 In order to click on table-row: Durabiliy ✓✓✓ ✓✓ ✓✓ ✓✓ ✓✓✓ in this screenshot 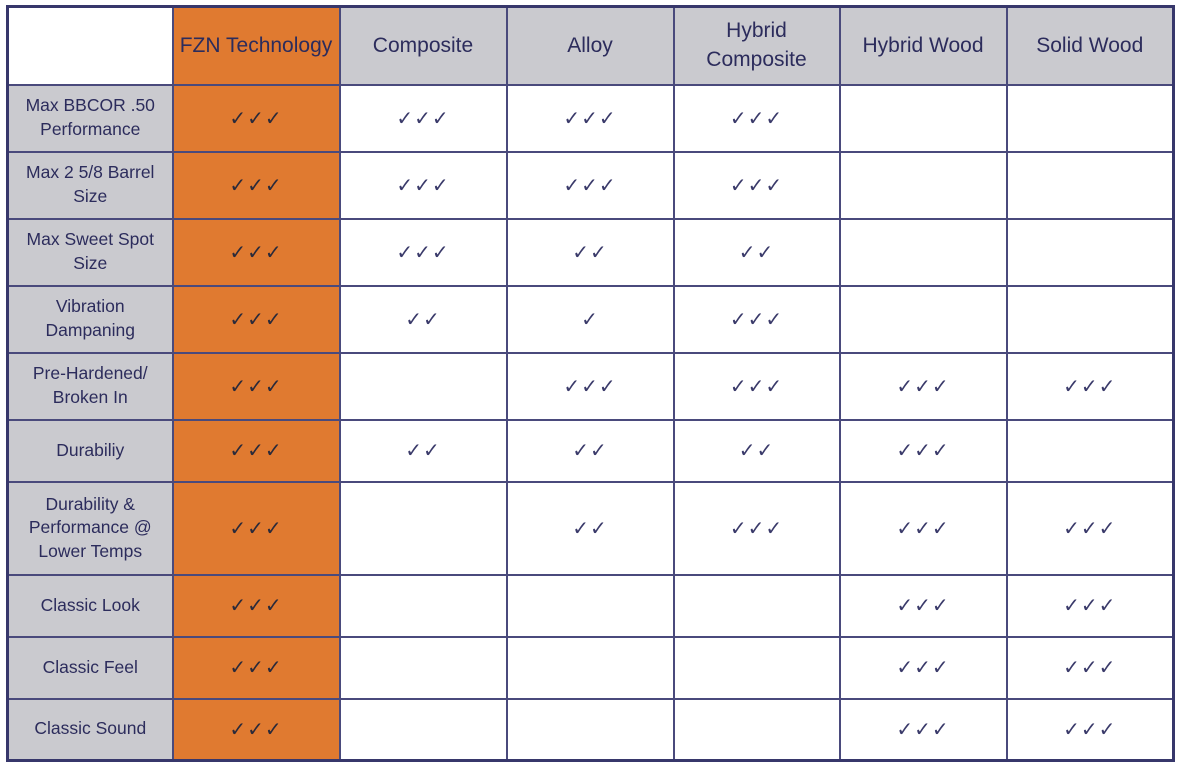, I will do `click(590, 450)`.